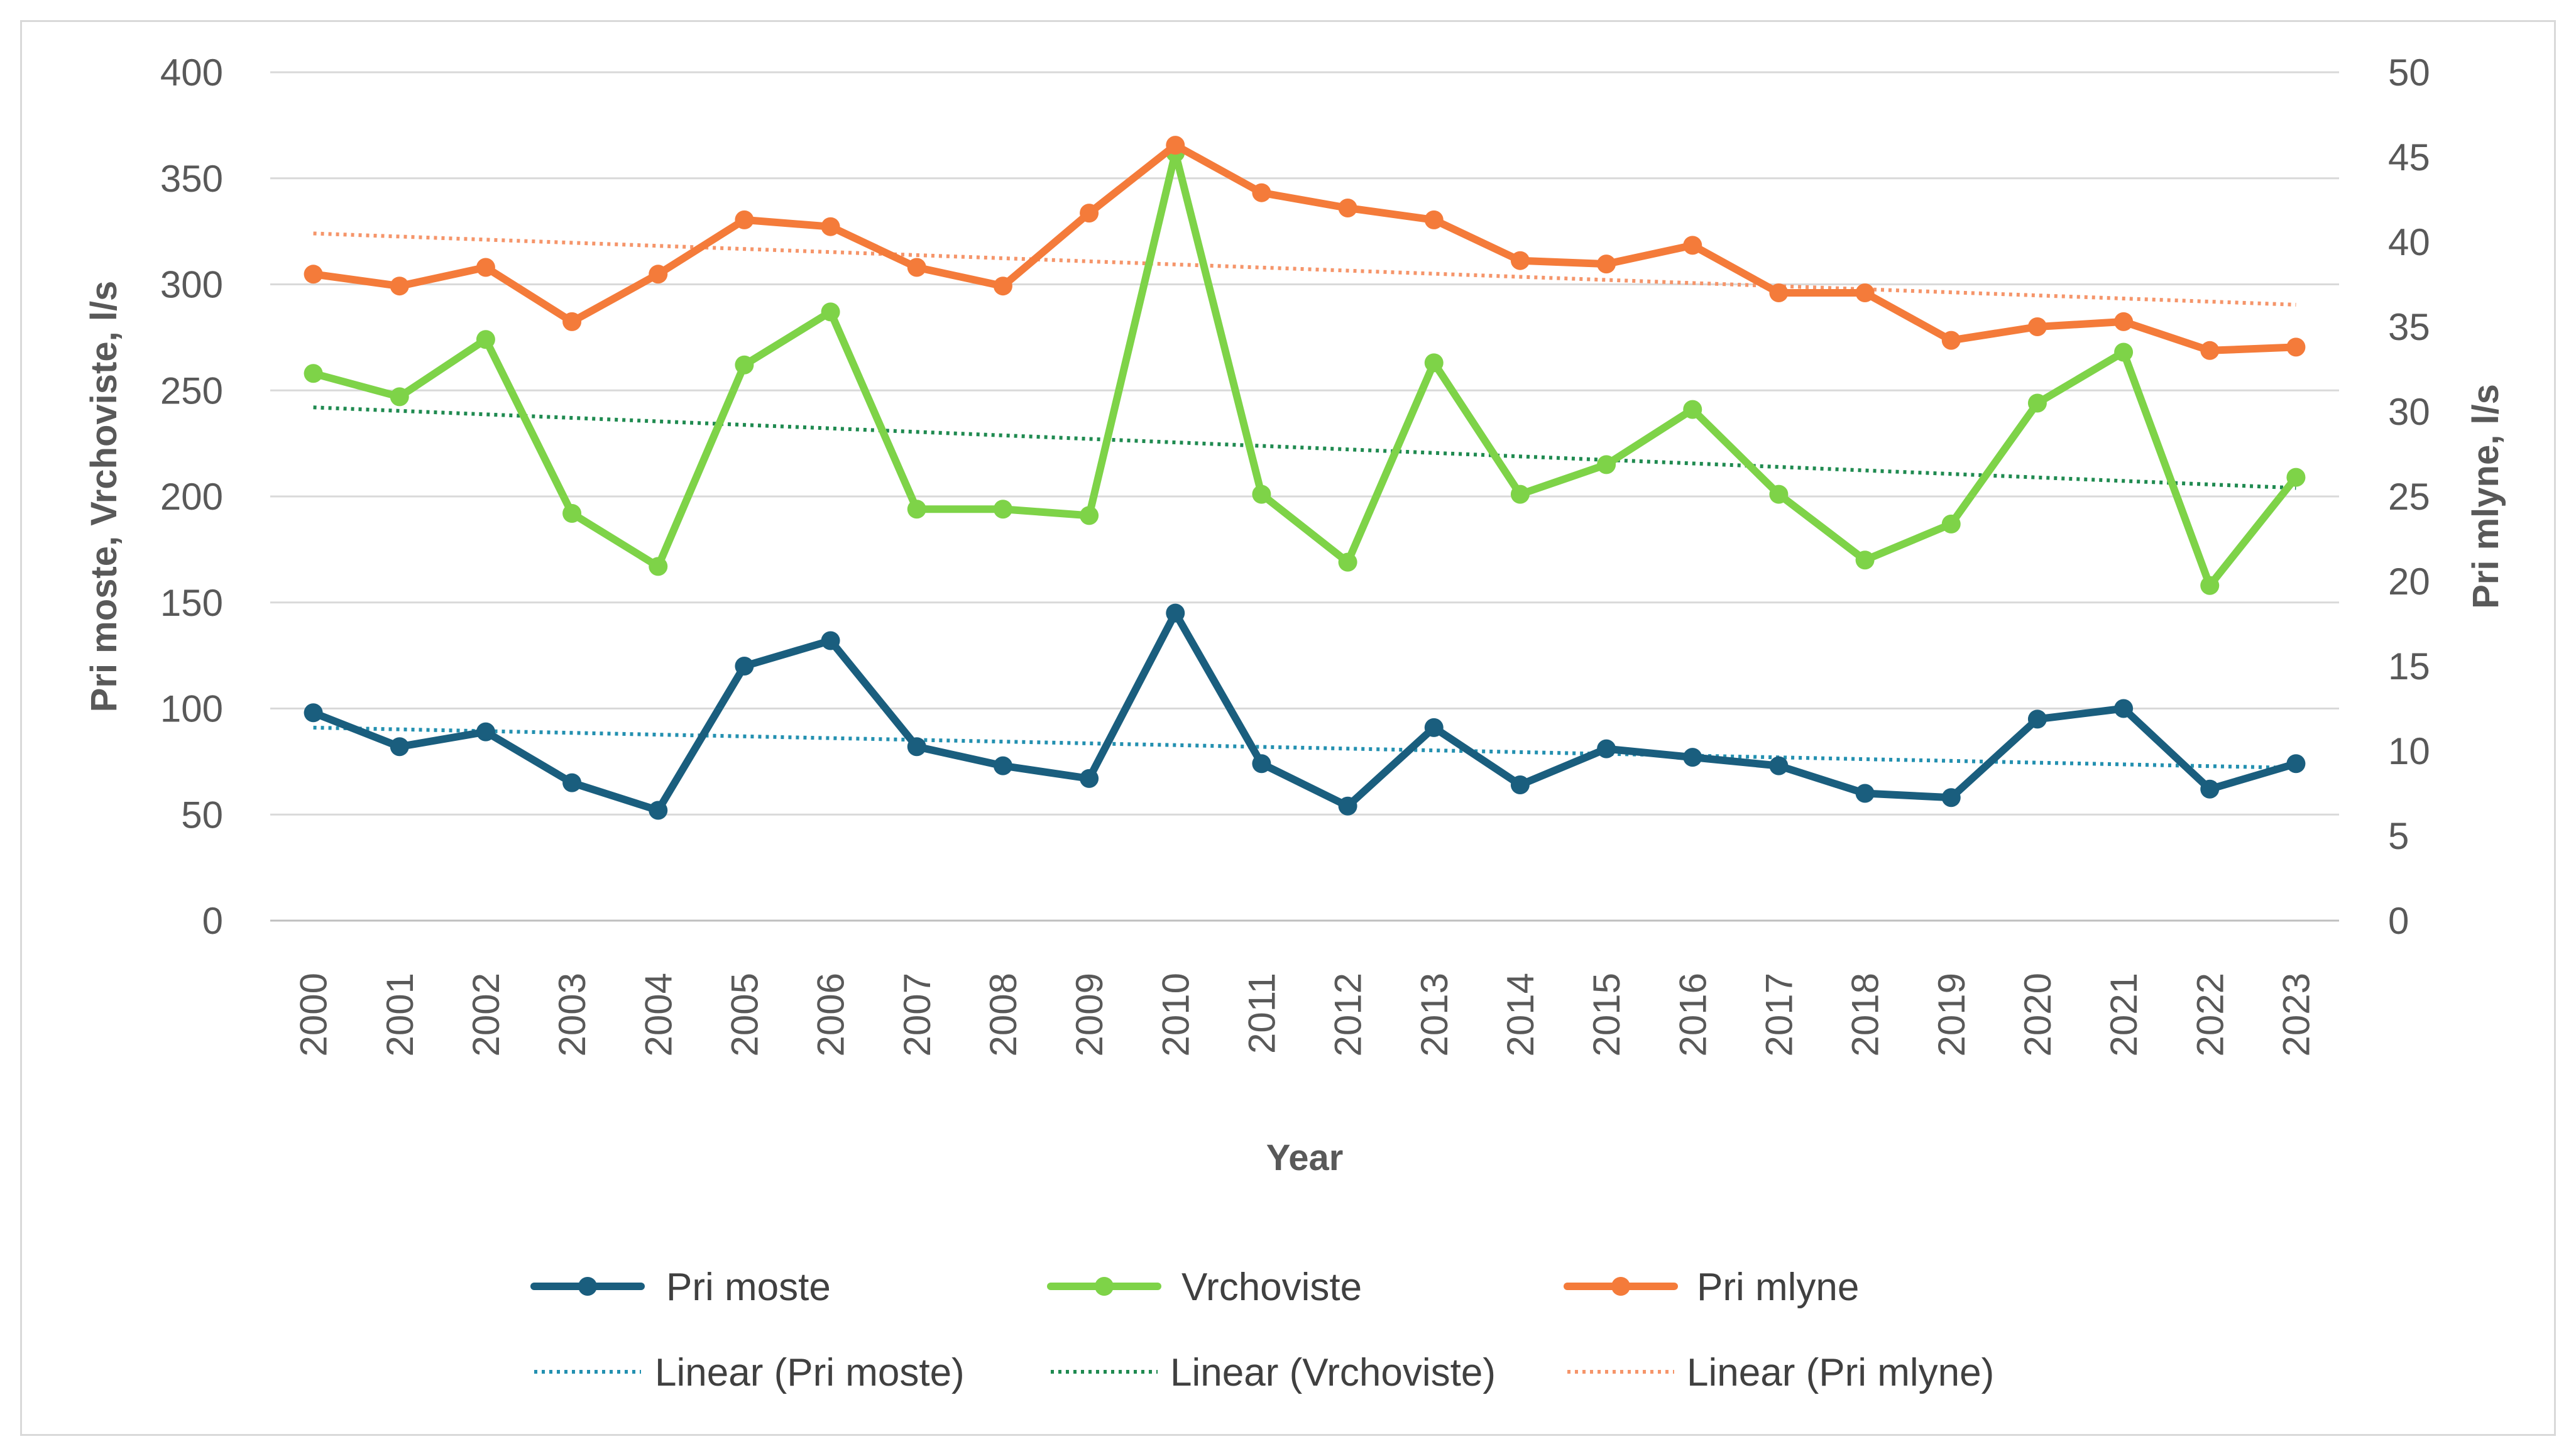 This screenshot has width=2576, height=1456. Describe the element at coordinates (1348, 1014) in the screenshot. I see `x-tick-label: 2012` at that location.